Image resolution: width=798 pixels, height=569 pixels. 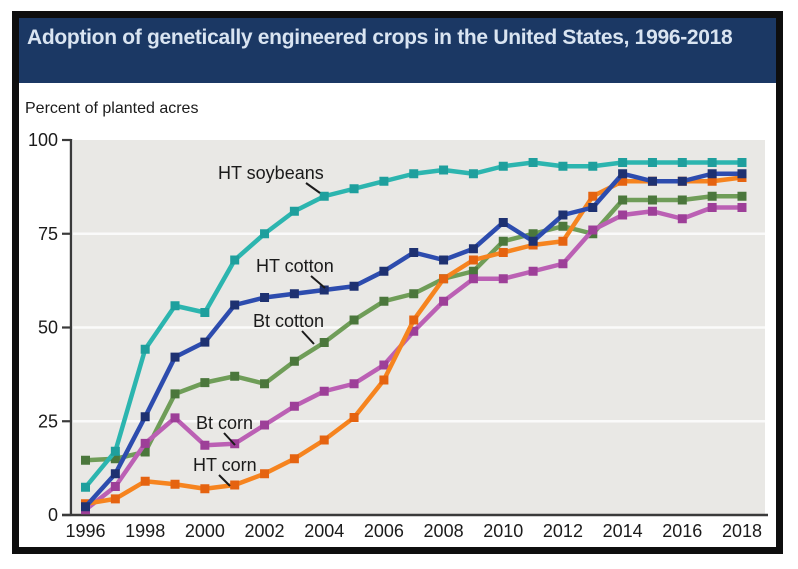 What do you see at coordinates (444, 260) in the screenshot?
I see `marker-ht-cotton-2008` at bounding box center [444, 260].